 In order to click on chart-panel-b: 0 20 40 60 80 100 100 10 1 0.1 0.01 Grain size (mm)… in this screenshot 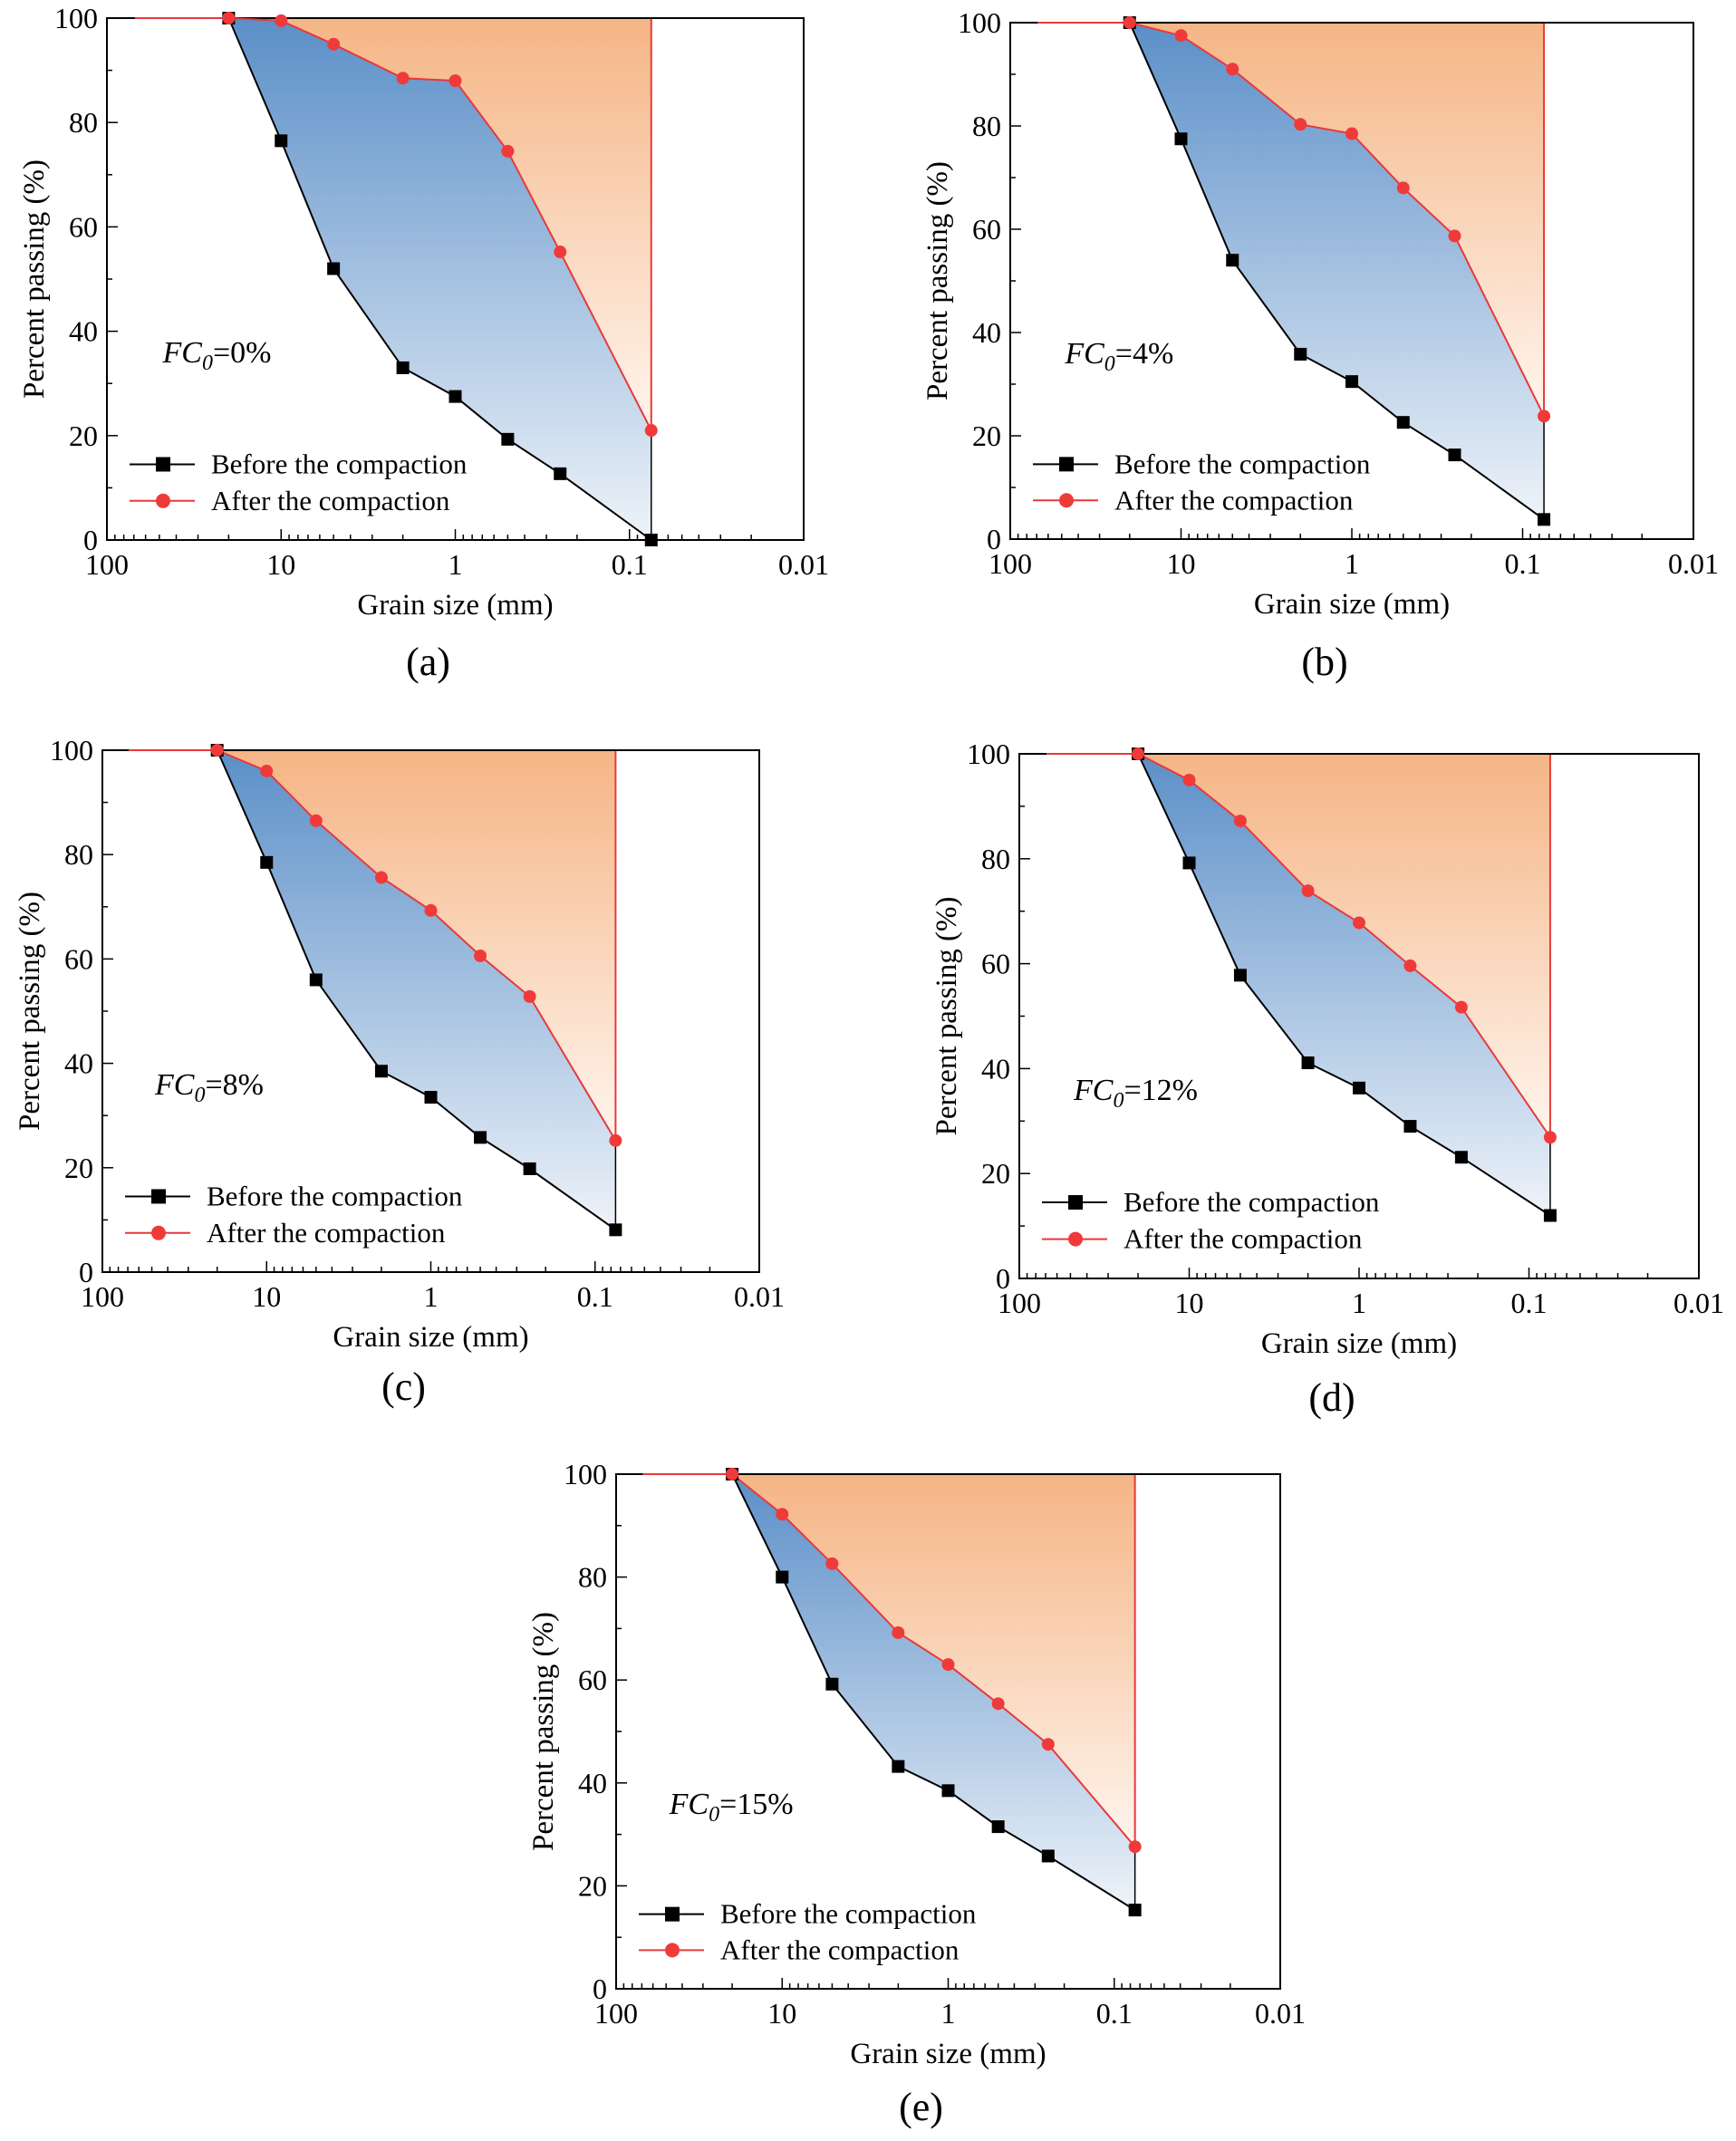, I will do `click(1320, 345)`.